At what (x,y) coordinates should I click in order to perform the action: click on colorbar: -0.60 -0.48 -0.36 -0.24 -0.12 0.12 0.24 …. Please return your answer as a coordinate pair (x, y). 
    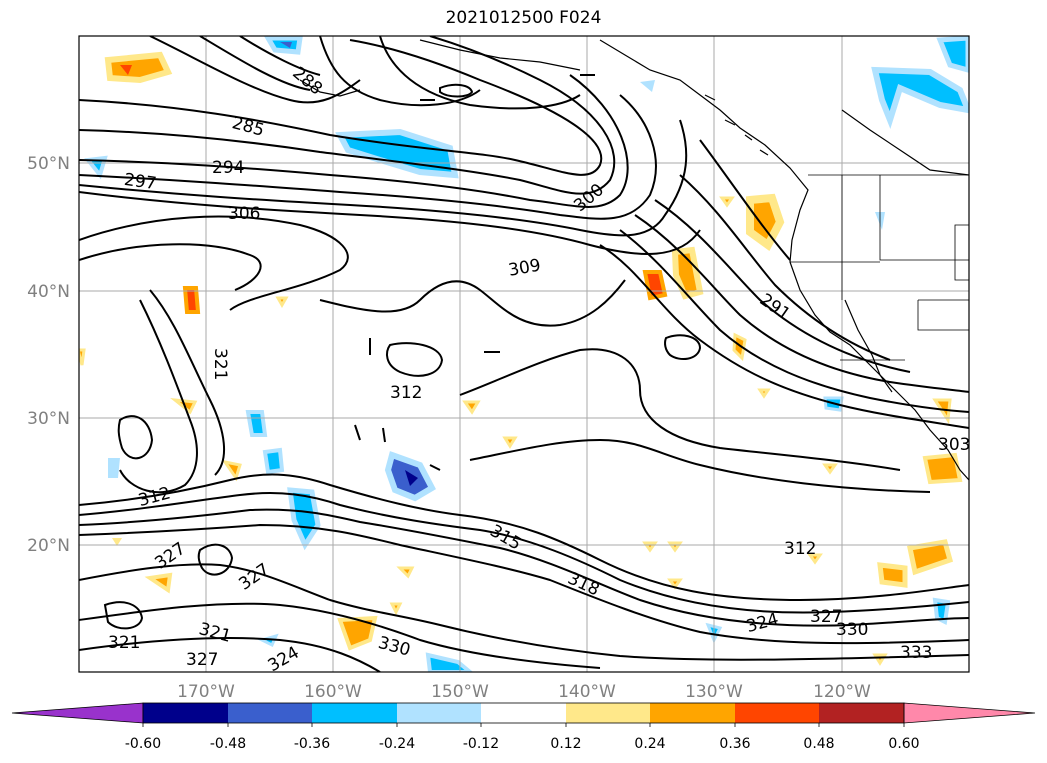
    Looking at the image, I should click on (523, 727).